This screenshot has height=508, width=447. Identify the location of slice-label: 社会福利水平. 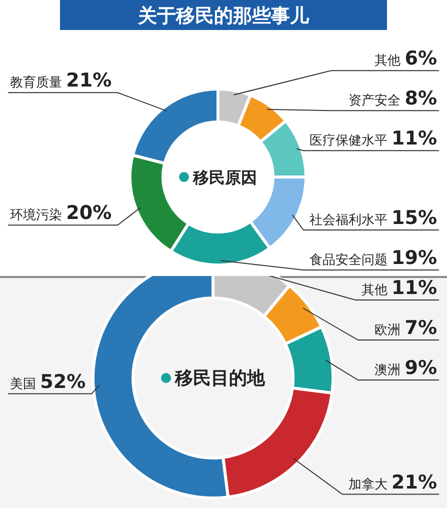
(350, 220).